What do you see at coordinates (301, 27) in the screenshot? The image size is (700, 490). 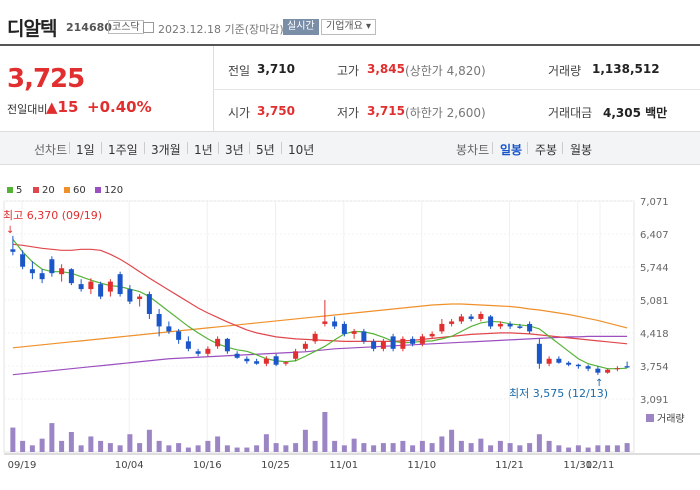 I see `realtime-button: 실시간` at bounding box center [301, 27].